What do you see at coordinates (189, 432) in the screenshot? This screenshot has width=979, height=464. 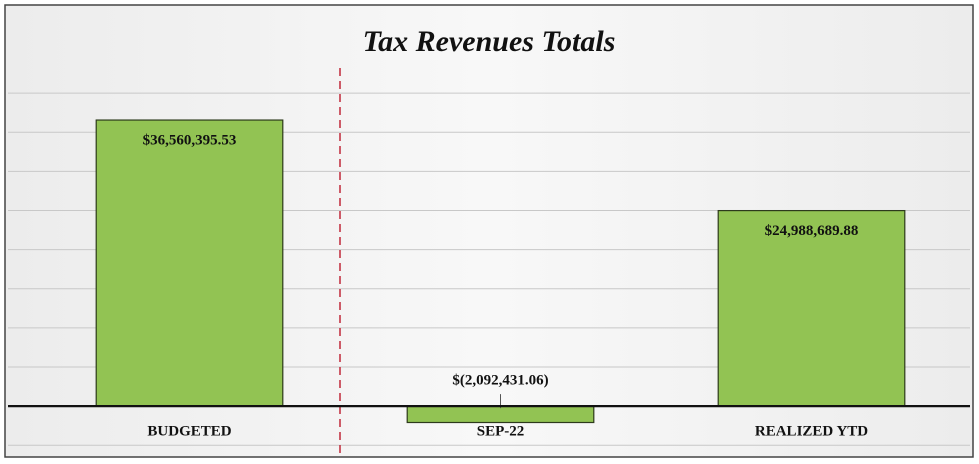 I see `x-tick-label: BUDGETED` at bounding box center [189, 432].